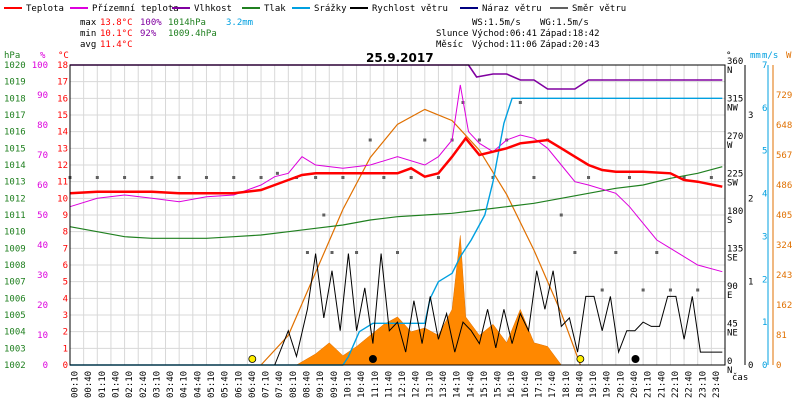 The height and width of the screenshot is (400, 800). Describe the element at coordinates (504, 34) in the screenshot. I see `stats-sun-rise: Východ:06:41` at that location.